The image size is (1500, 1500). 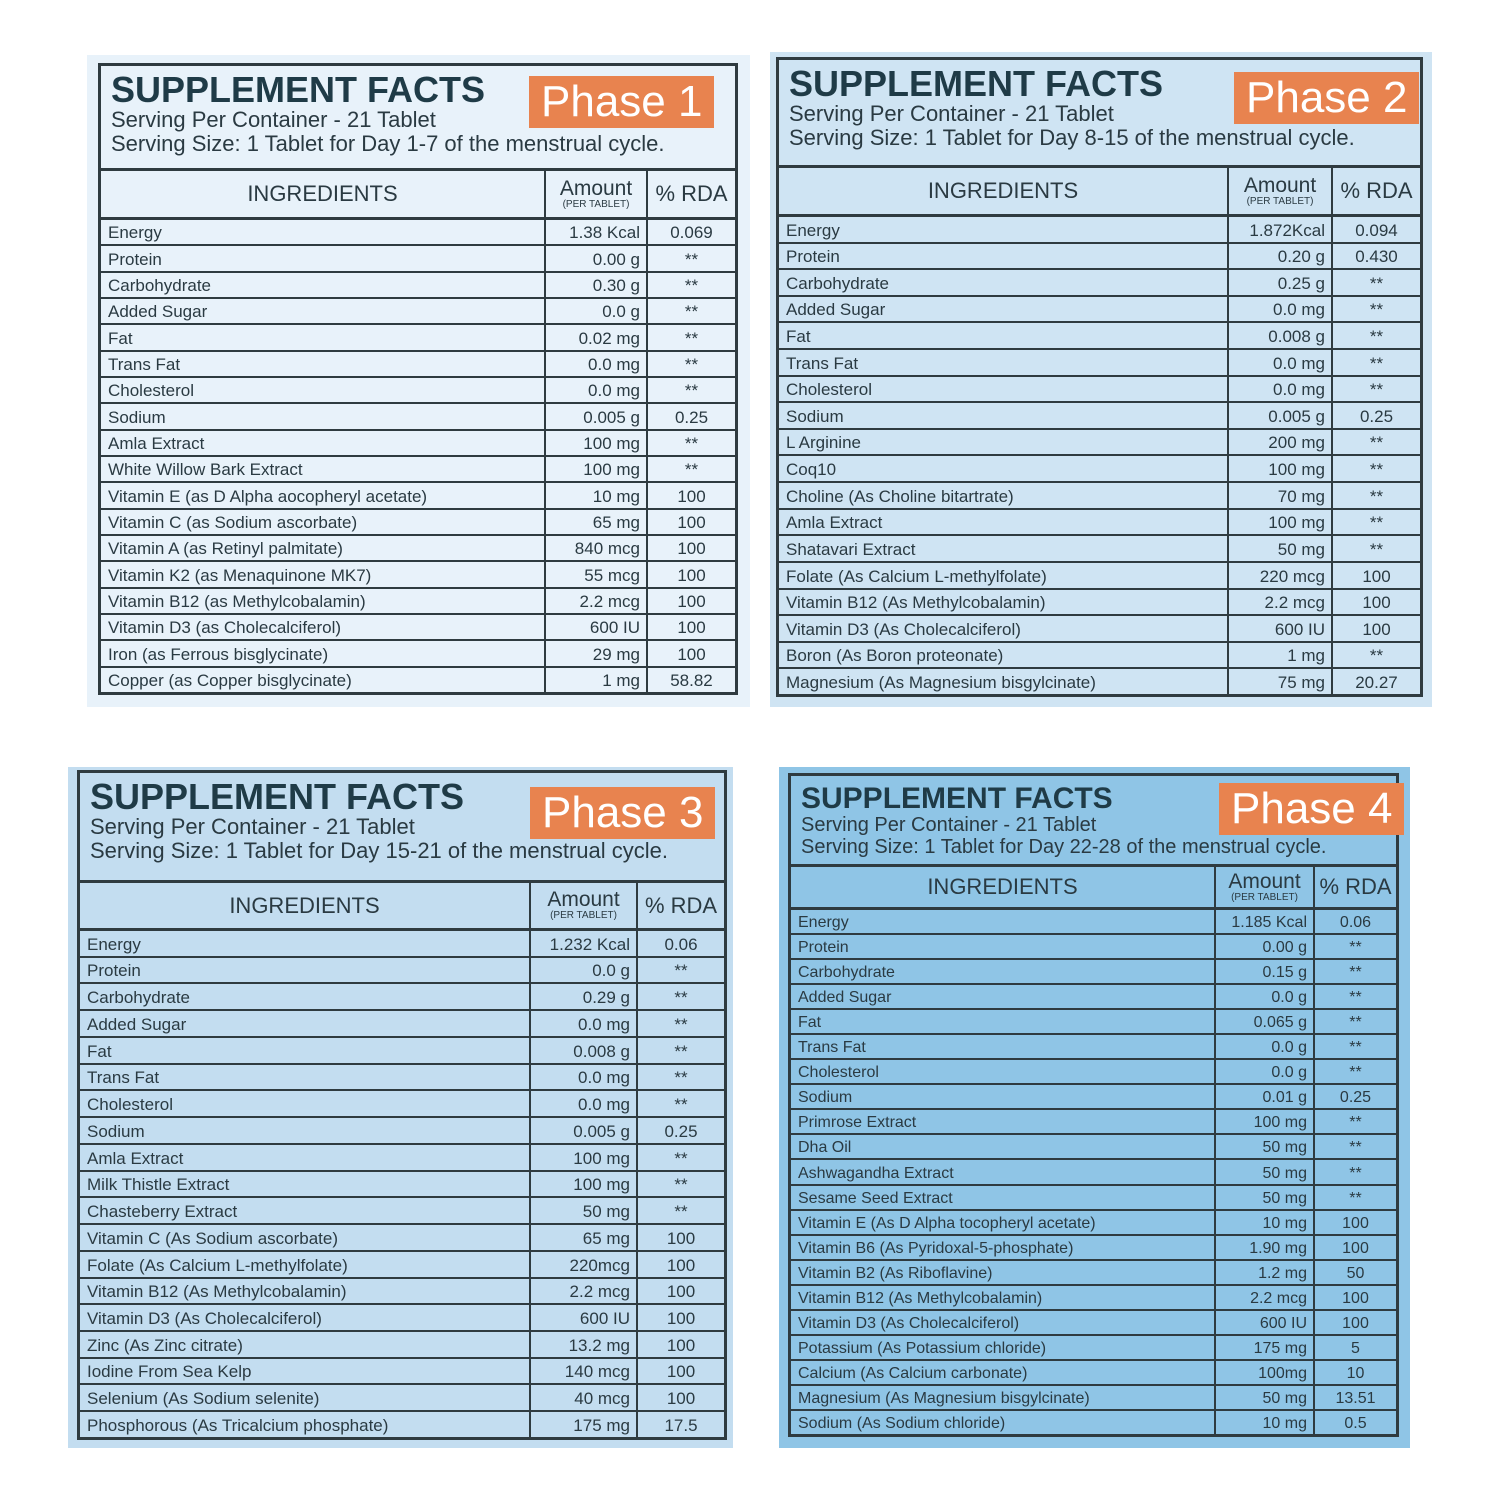 What do you see at coordinates (418, 233) in the screenshot?
I see `ingredient-row: Energy 1.38 Kcal 0.069` at bounding box center [418, 233].